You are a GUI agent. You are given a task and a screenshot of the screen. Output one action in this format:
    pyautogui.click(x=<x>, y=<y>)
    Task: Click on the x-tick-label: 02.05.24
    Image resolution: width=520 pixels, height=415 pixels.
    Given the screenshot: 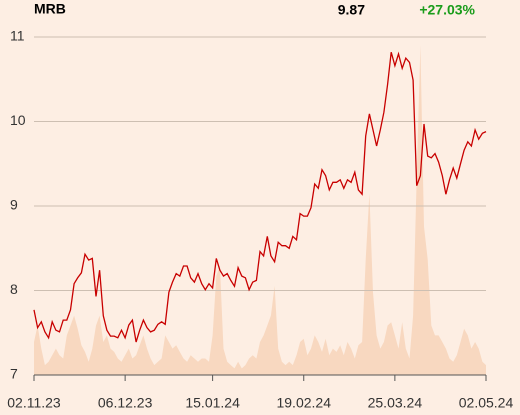 What is the action you would take?
    pyautogui.click(x=486, y=403)
    